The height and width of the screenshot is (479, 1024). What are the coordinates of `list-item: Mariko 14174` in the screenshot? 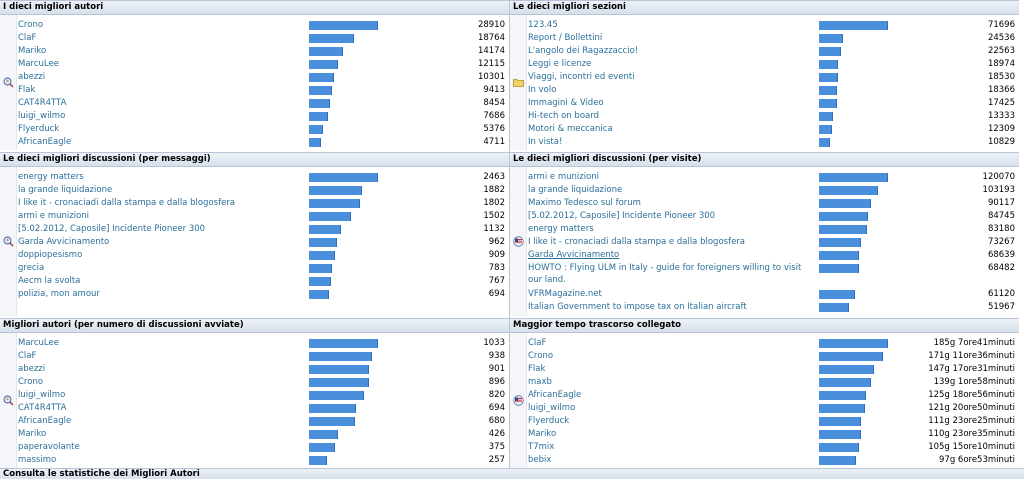 It's located at (261, 51).